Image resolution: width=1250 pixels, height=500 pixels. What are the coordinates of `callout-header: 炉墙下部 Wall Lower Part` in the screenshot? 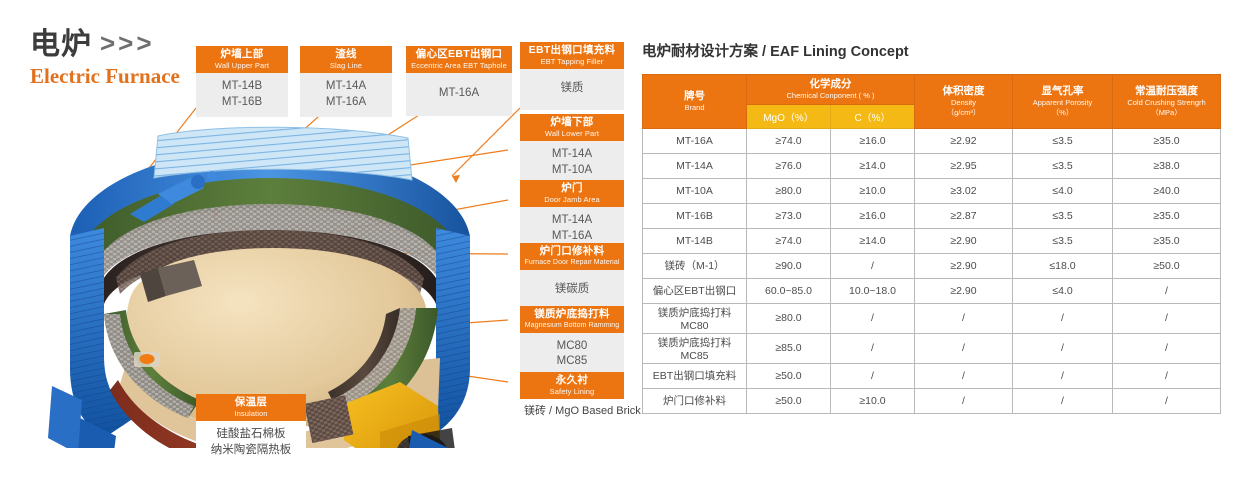 It's located at (572, 128).